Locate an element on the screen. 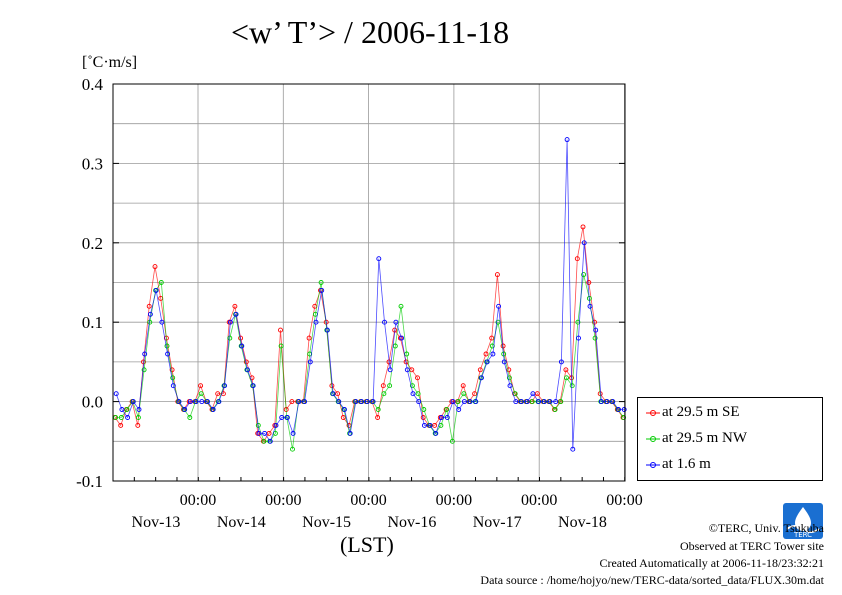 The width and height of the screenshot is (842, 595). x-tick-date-label: Nov-15 is located at coordinates (326, 522).